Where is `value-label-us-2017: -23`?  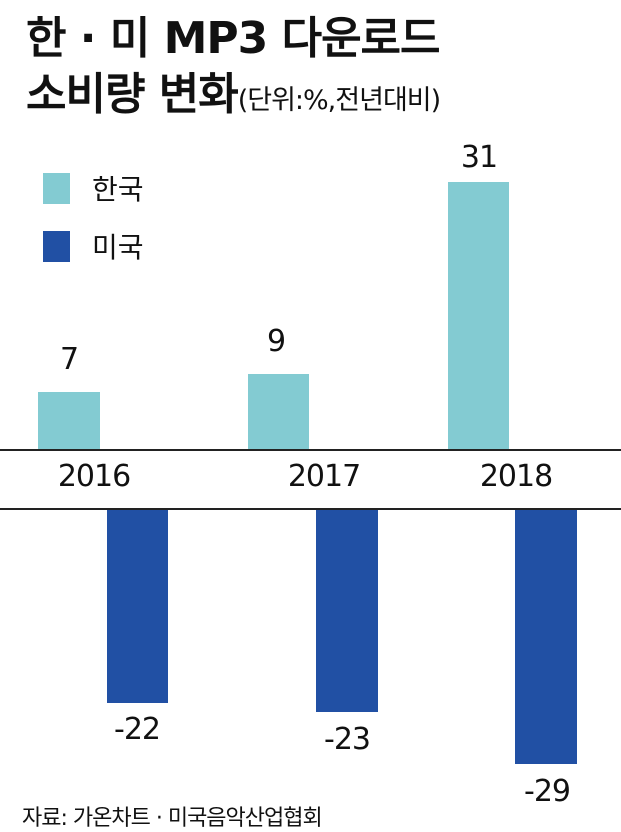 value-label-us-2017: -23 is located at coordinates (347, 739).